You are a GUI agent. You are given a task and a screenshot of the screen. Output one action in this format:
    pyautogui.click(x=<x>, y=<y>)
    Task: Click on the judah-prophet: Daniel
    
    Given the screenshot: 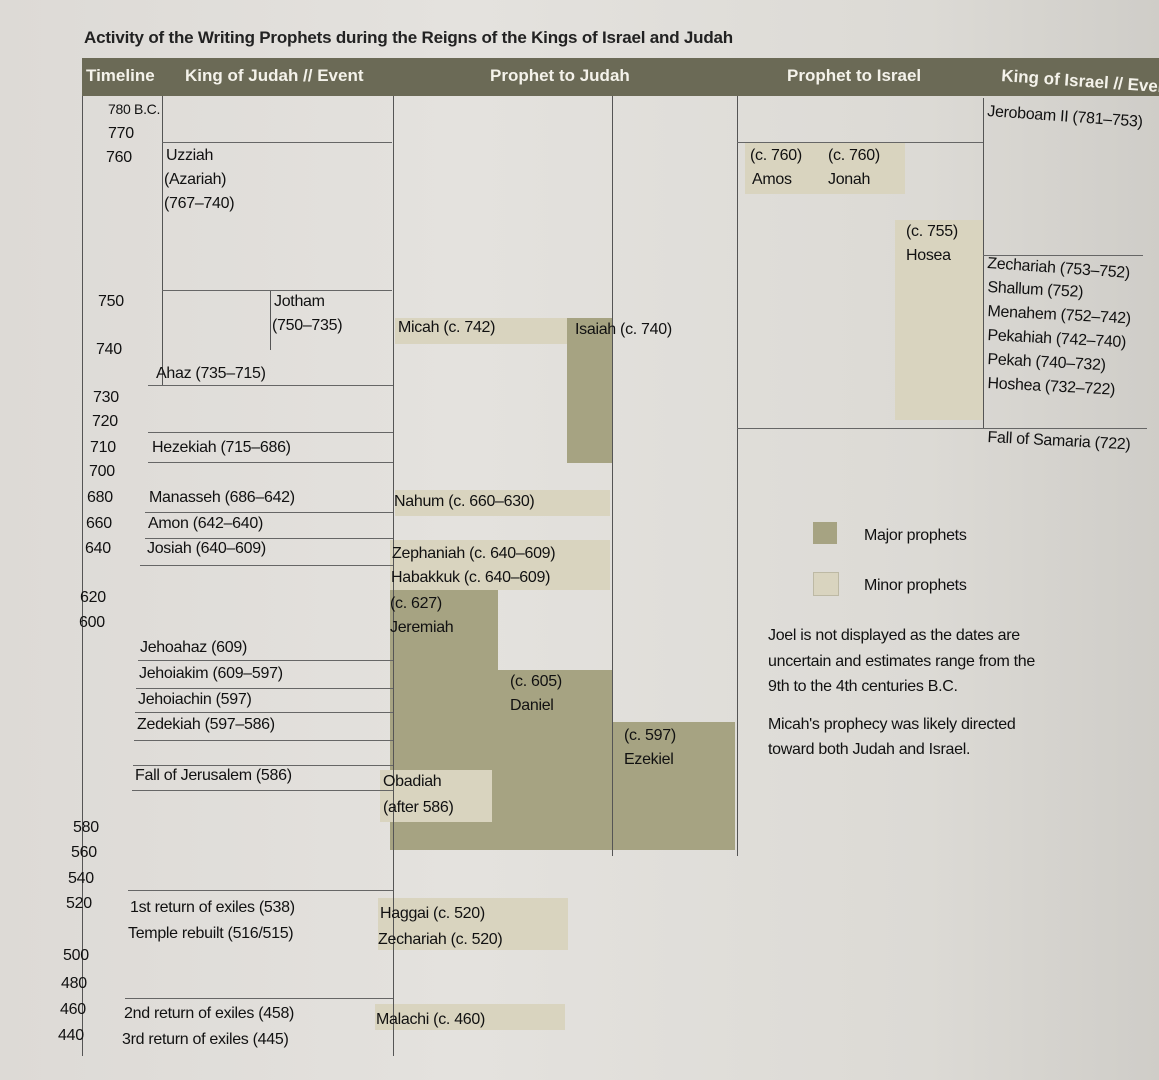 What is the action you would take?
    pyautogui.click(x=532, y=705)
    